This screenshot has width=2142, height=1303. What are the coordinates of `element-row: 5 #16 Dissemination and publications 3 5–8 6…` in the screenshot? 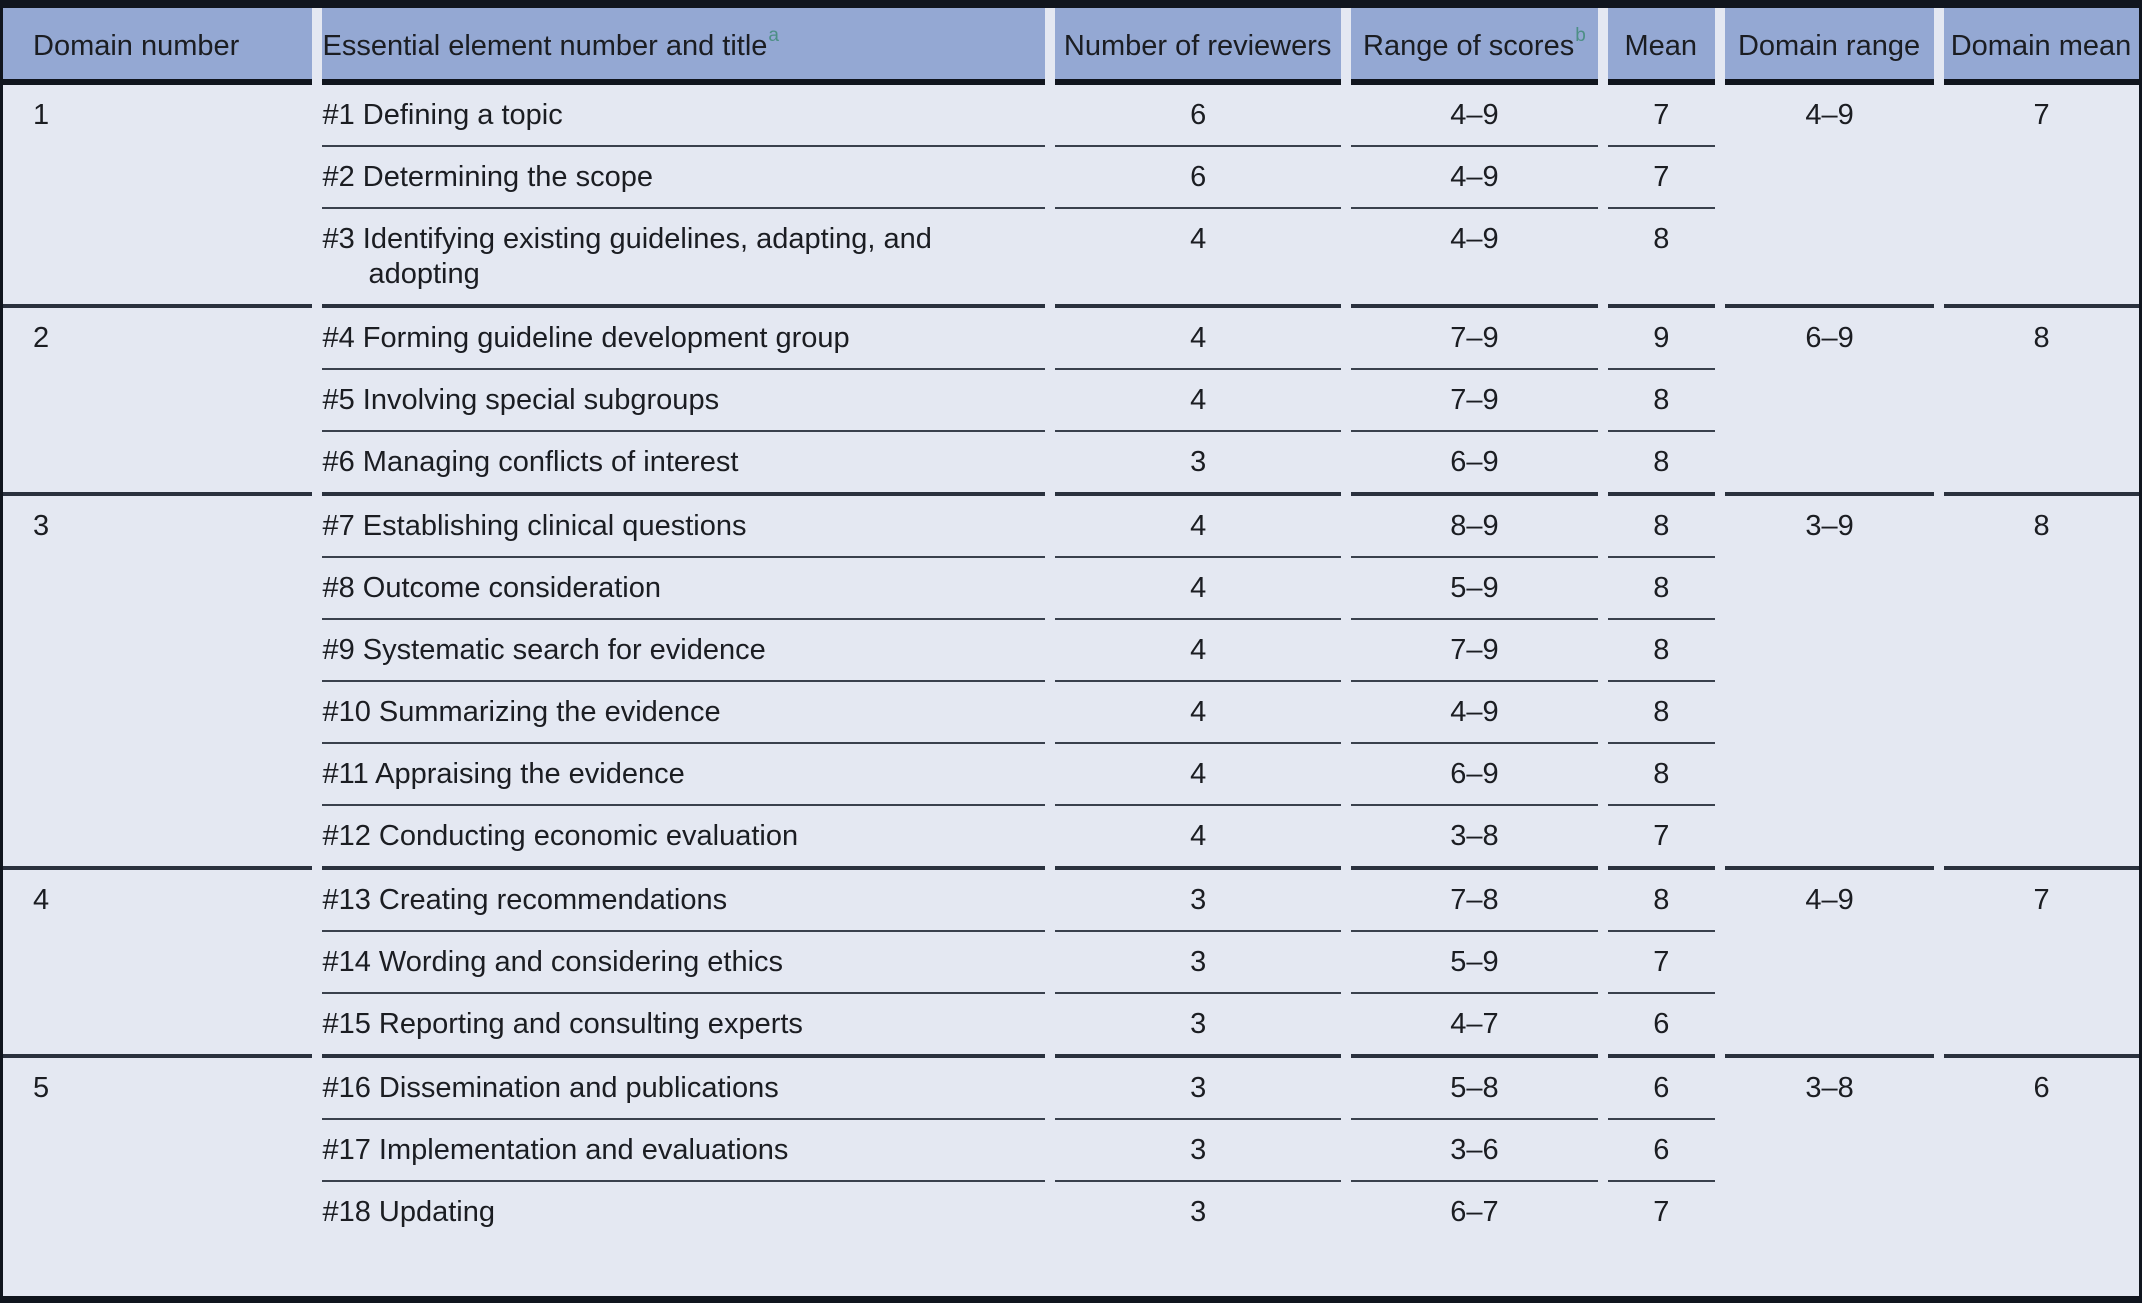 It's located at (1071, 1089).